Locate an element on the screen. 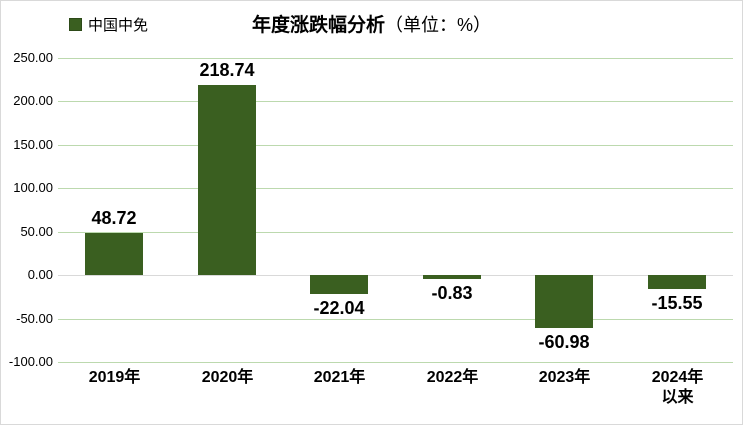  chart-title-main: 年度涨跌幅分析 is located at coordinates (318, 25).